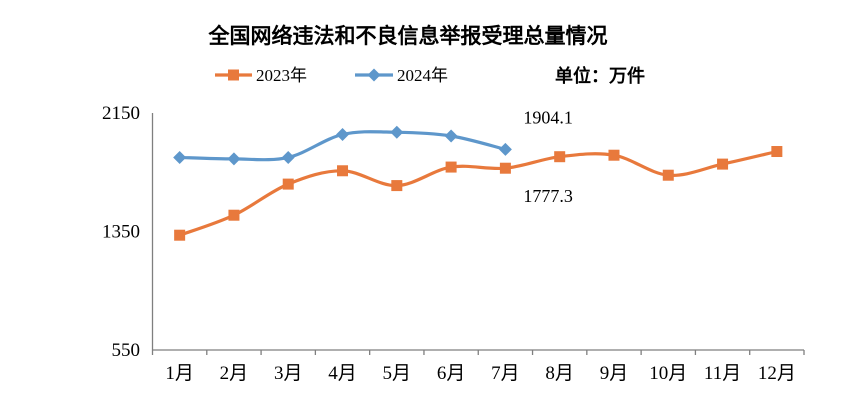  Describe the element at coordinates (281, 75) in the screenshot. I see `legend-label-2023: 2023年` at that location.